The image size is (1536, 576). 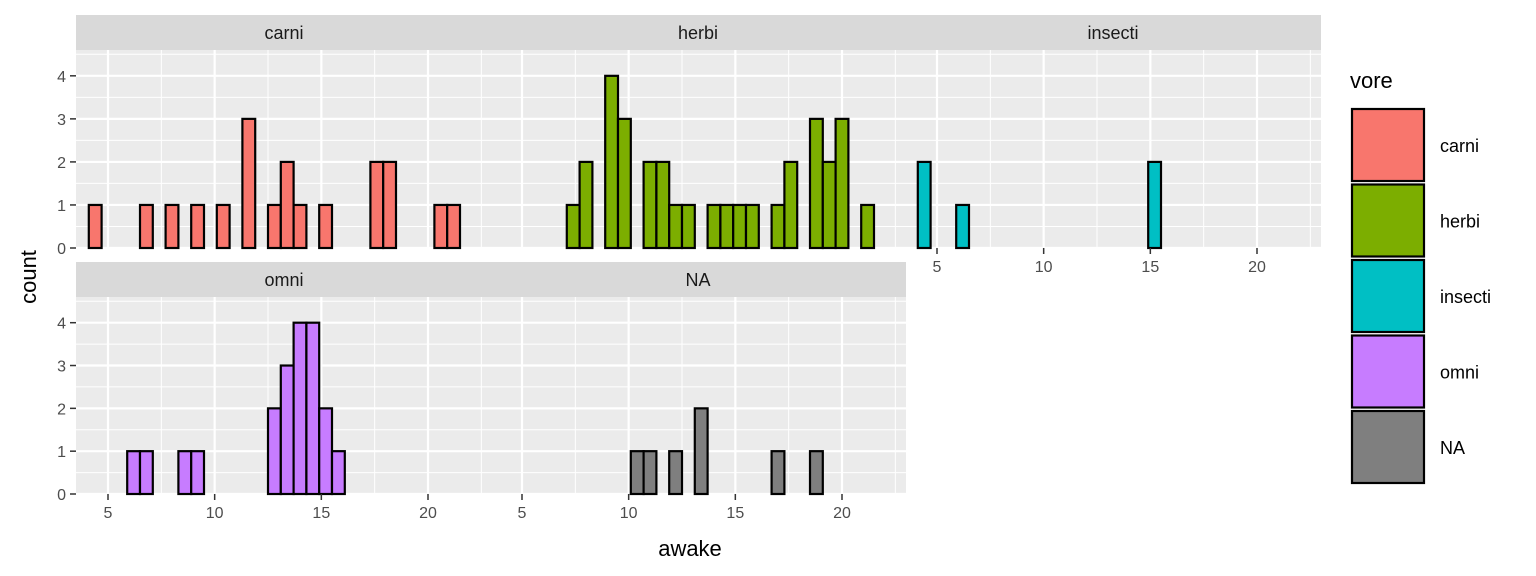 I want to click on legend-item-carni: carni, so click(x=1414, y=145).